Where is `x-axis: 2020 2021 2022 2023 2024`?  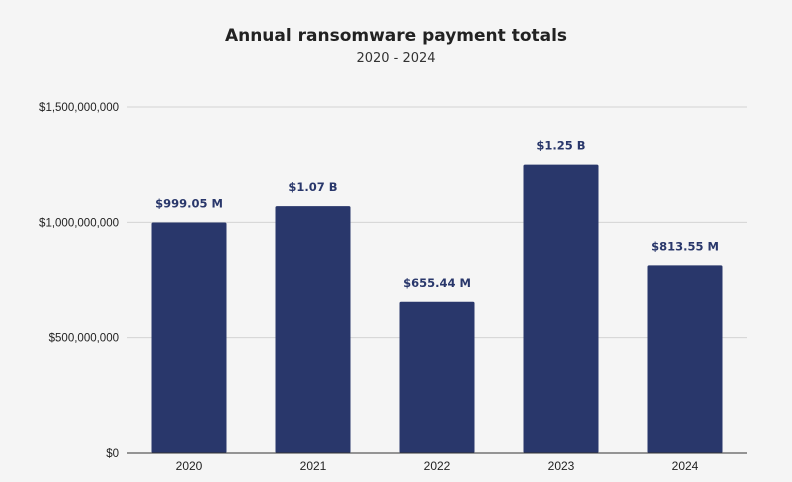 x-axis: 2020 2021 2022 2023 2024 is located at coordinates (437, 462).